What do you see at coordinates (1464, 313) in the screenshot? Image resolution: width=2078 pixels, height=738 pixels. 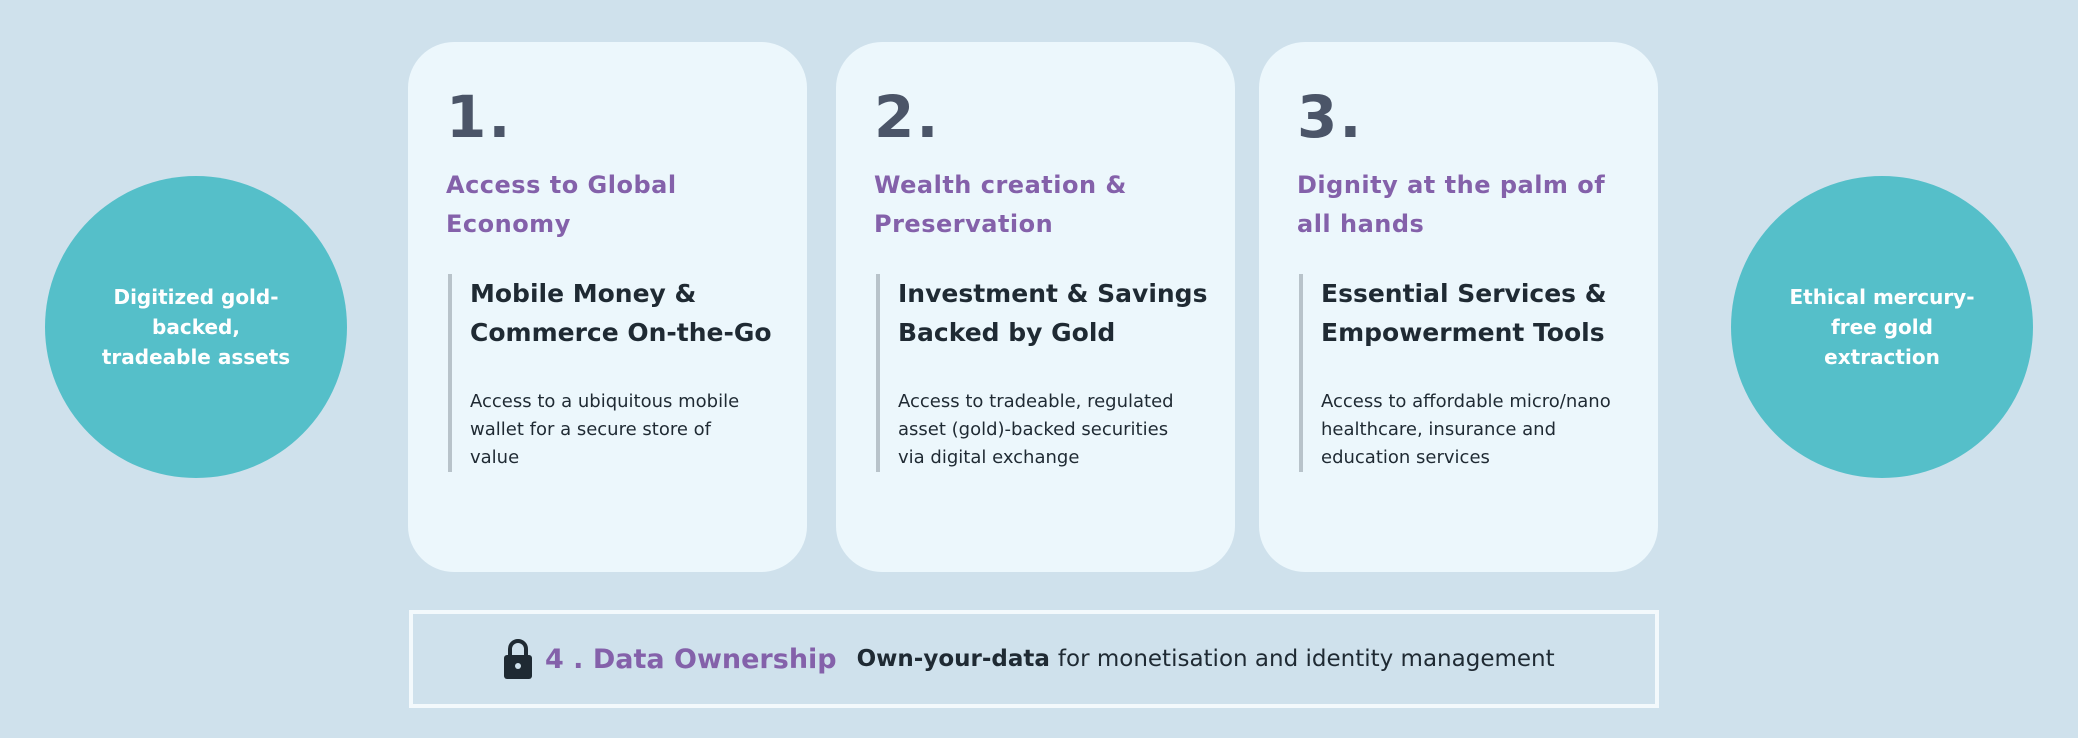 I see `card-subtitle: Essential Services & Empowerment Tools` at bounding box center [1464, 313].